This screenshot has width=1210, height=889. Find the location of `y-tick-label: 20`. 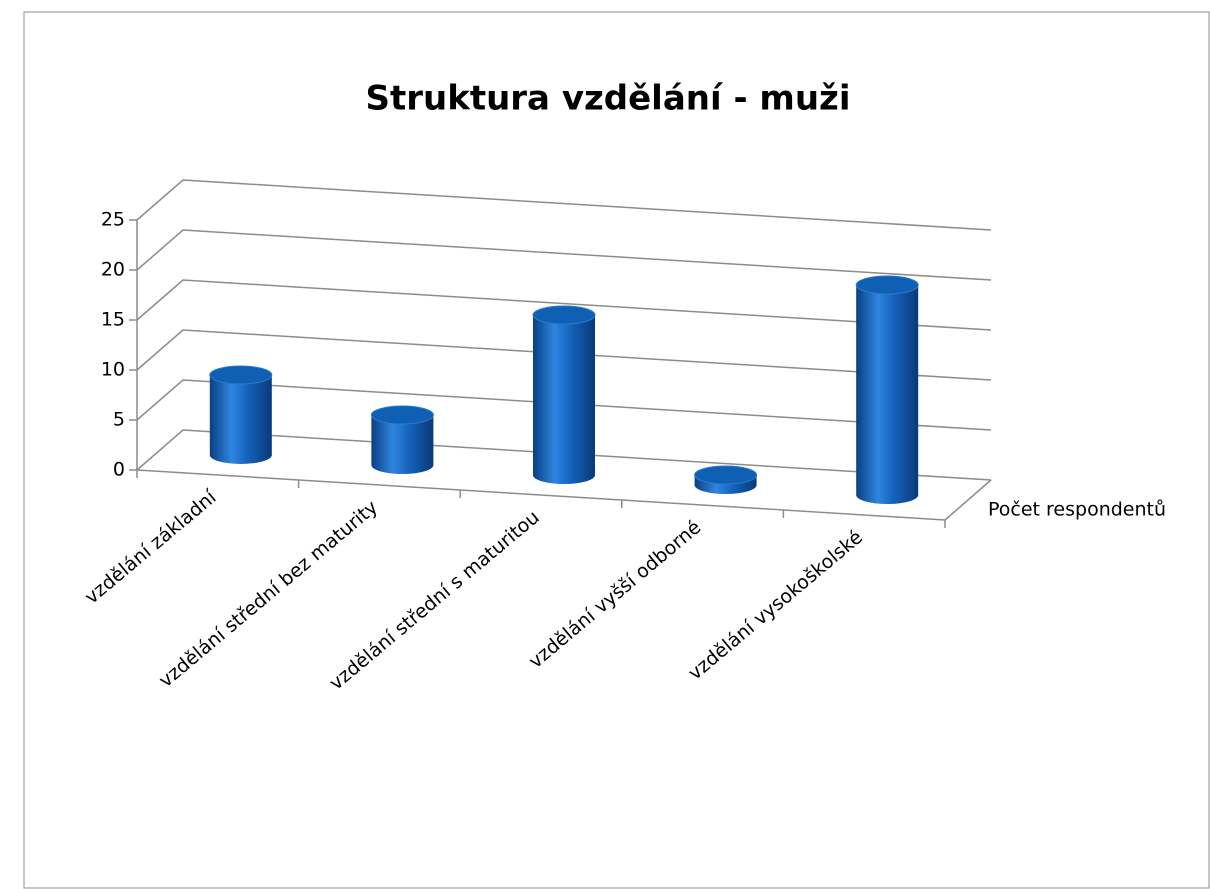

y-tick-label: 20 is located at coordinates (113, 270).